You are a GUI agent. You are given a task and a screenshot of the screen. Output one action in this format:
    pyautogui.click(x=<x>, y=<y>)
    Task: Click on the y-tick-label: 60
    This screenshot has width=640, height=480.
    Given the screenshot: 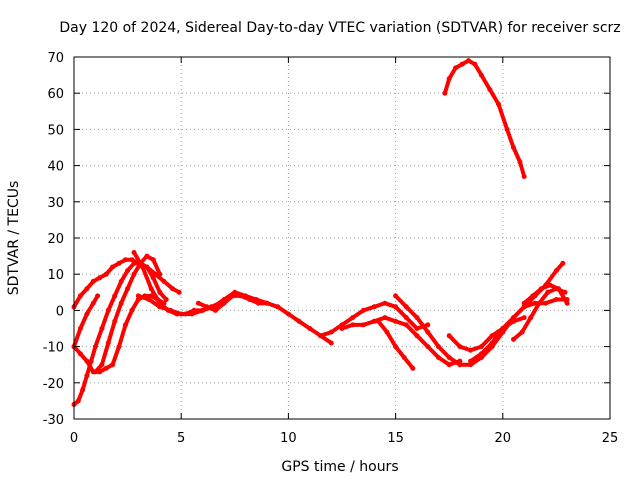 What is the action you would take?
    pyautogui.click(x=55, y=94)
    